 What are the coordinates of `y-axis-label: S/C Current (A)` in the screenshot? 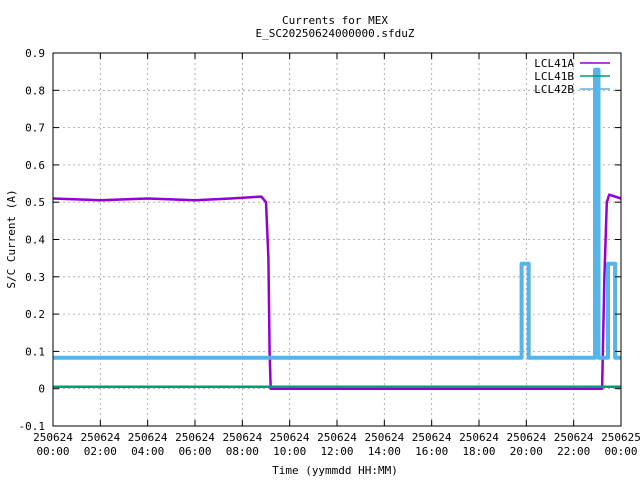 It's located at (11, 238).